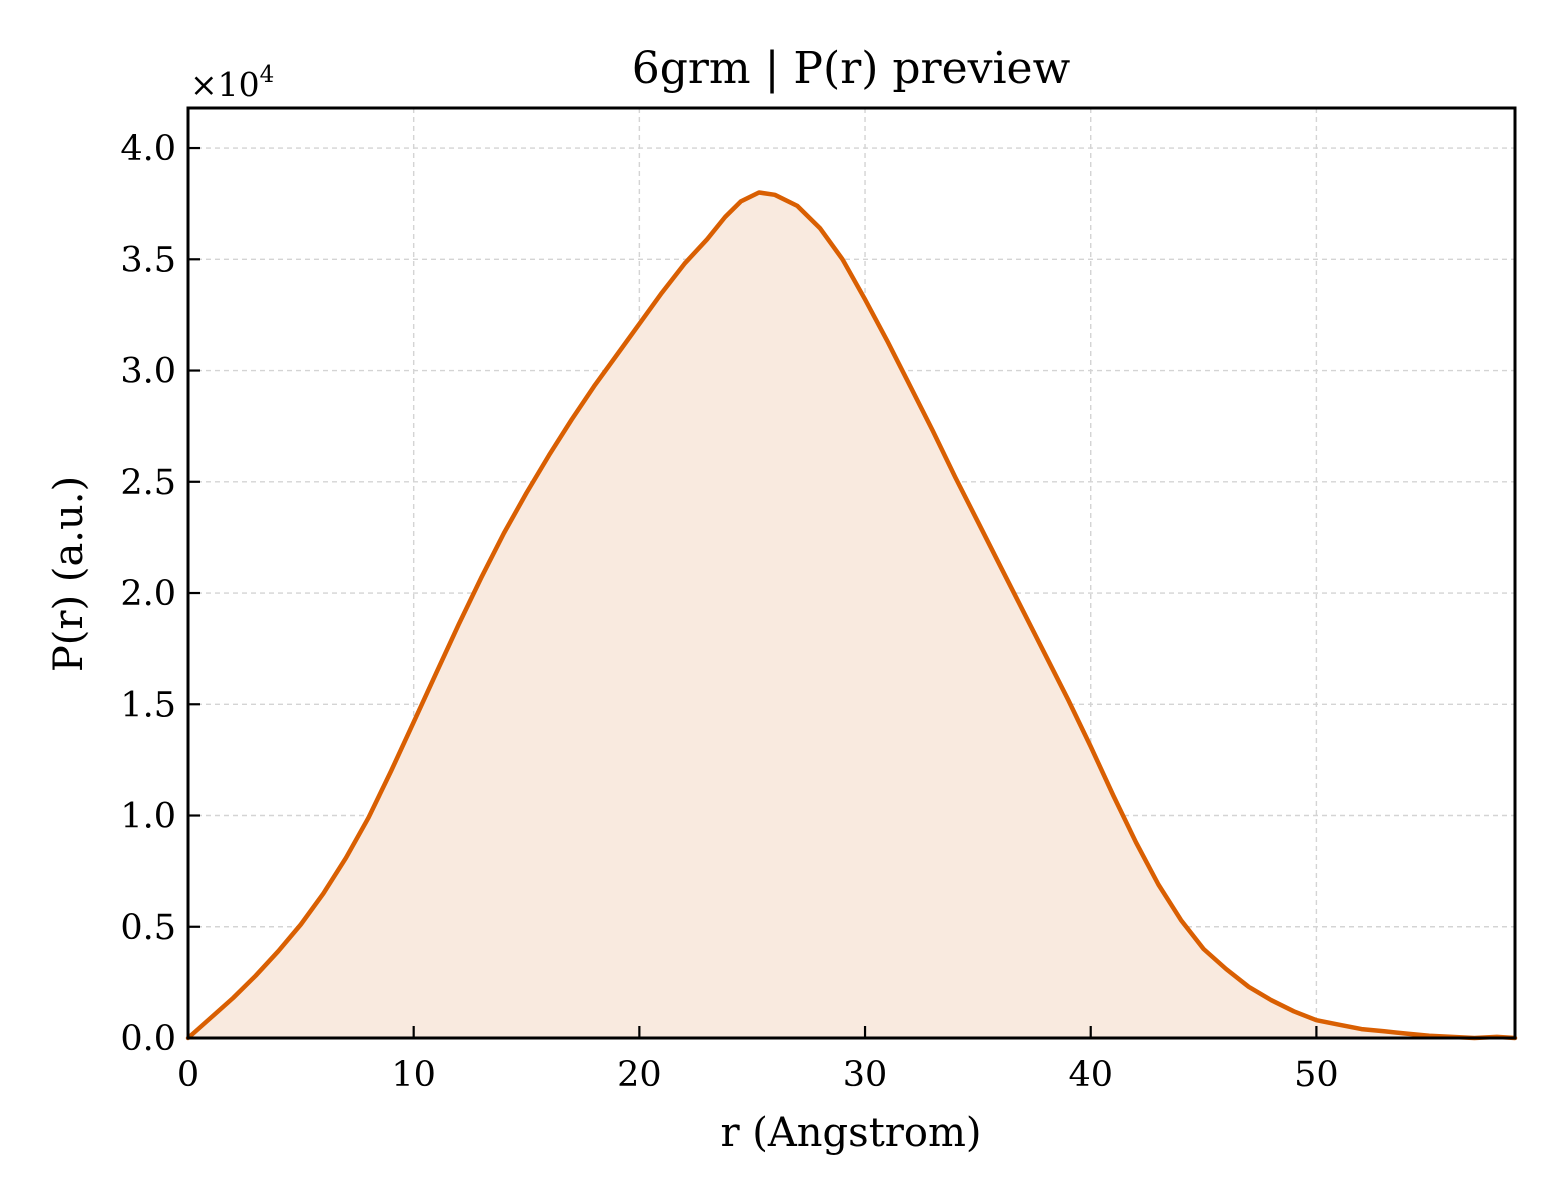 The height and width of the screenshot is (1200, 1560). I want to click on y-tick-label: 3.0, so click(148, 372).